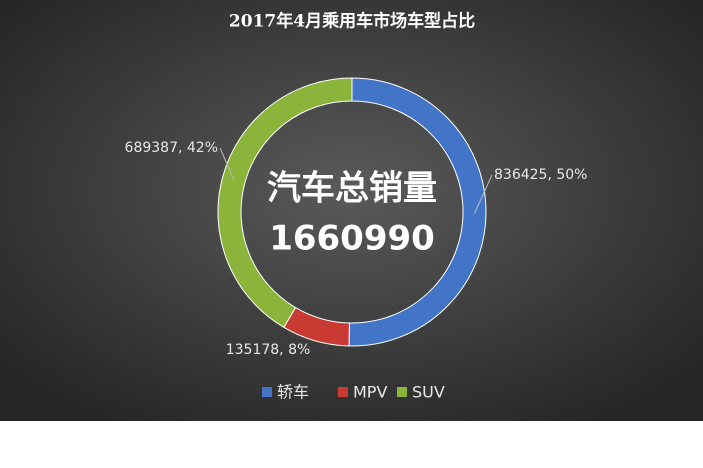  I want to click on legend-label: SUV, so click(428, 392).